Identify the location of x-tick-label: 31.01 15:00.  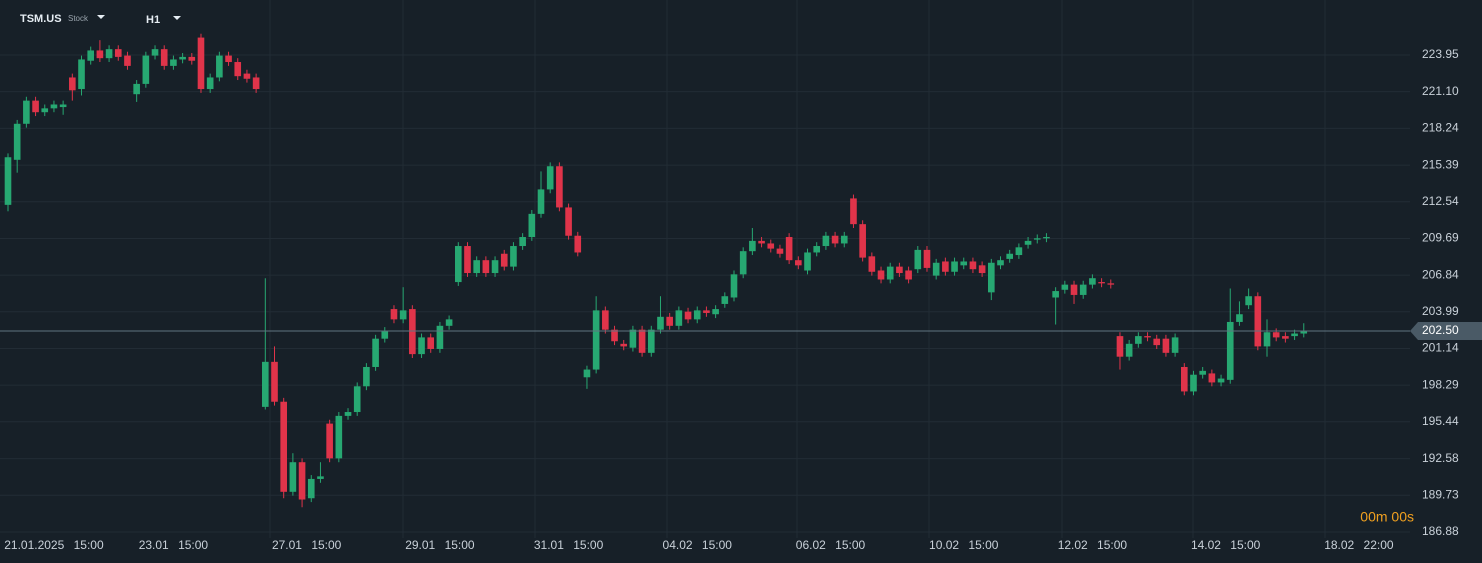
(569, 545).